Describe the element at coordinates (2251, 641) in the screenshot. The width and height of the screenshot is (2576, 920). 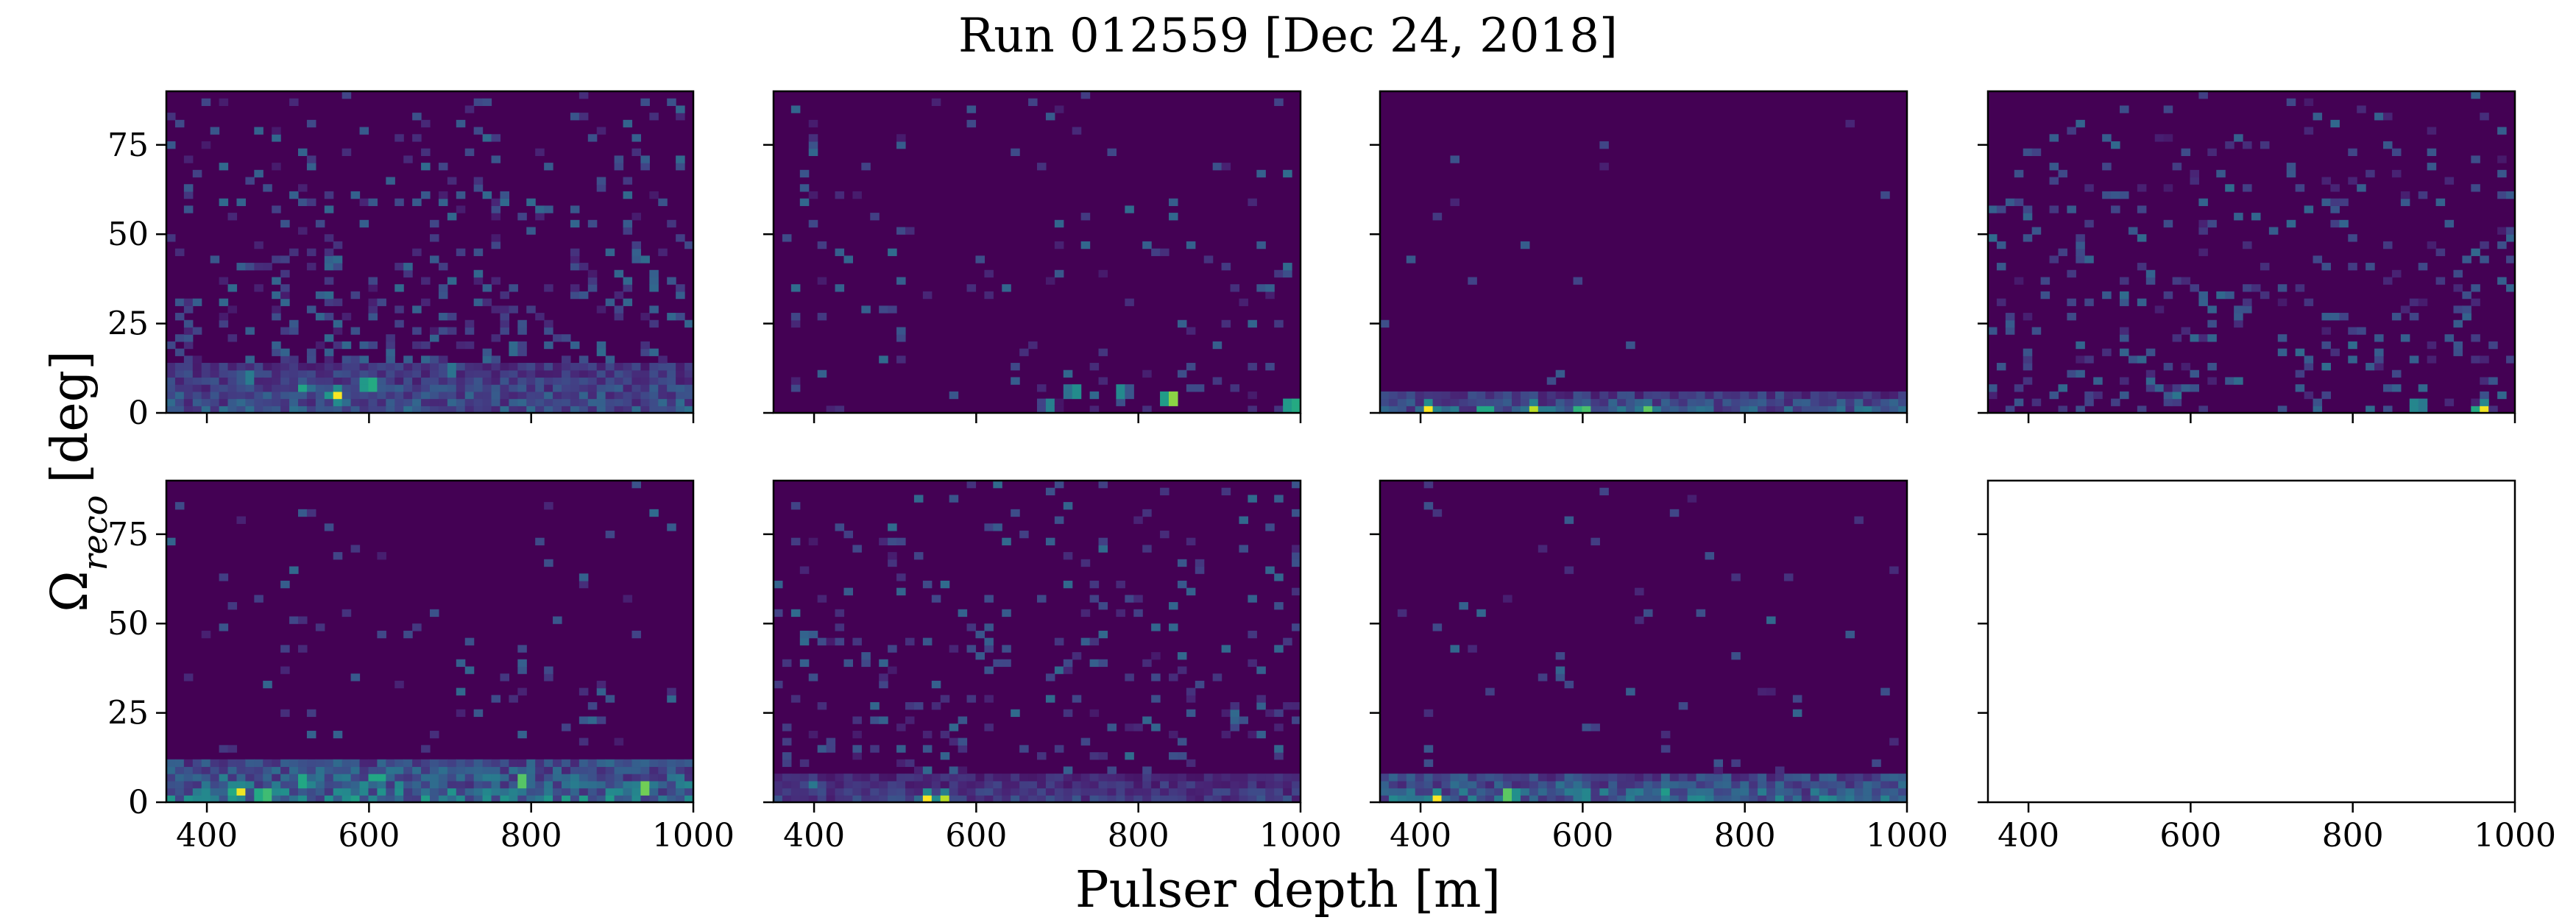
I see `axes-frame` at that location.